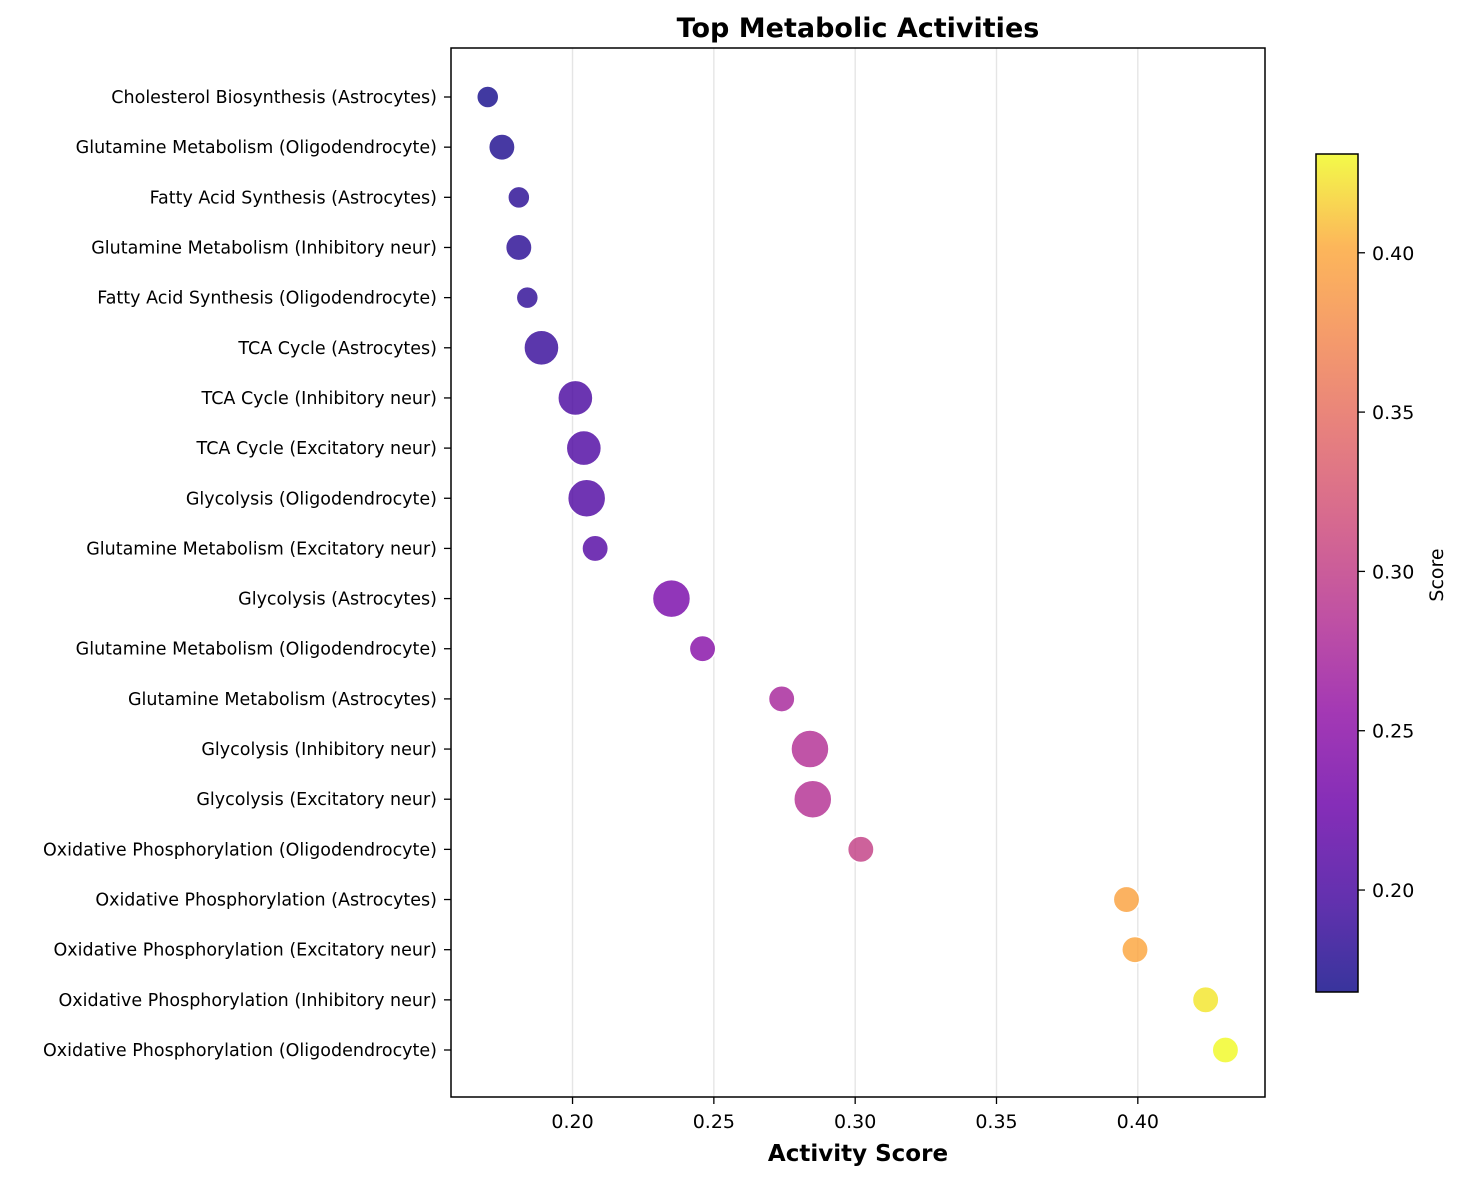 The width and height of the screenshot is (1462, 1180). What do you see at coordinates (316, 800) in the screenshot?
I see `y-tick-label: Glycolysis (Excitatory neur)` at bounding box center [316, 800].